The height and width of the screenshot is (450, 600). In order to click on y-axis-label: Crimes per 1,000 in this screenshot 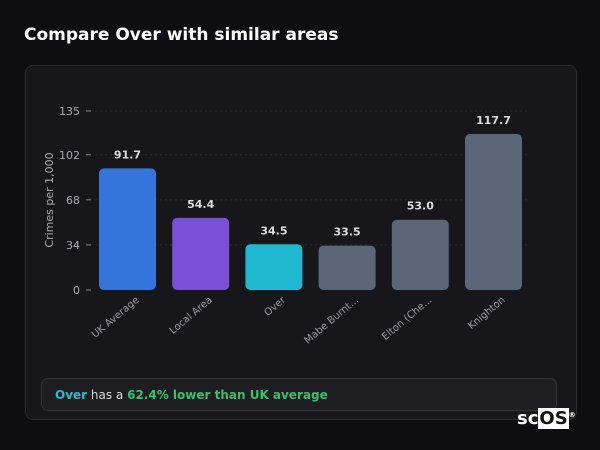, I will do `click(49, 199)`.